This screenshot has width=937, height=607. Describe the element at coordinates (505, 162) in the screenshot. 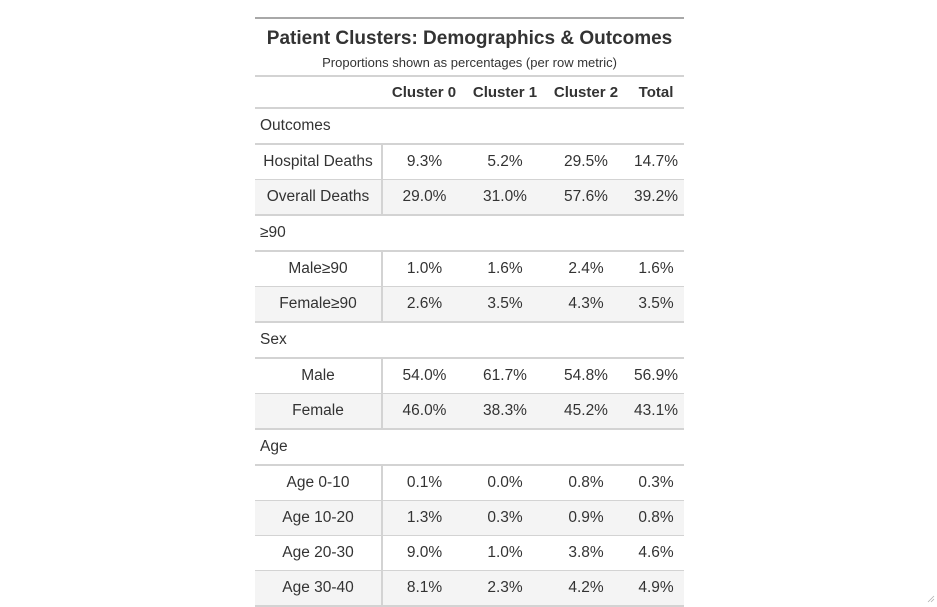

I see `table-cell: 5.2%` at that location.